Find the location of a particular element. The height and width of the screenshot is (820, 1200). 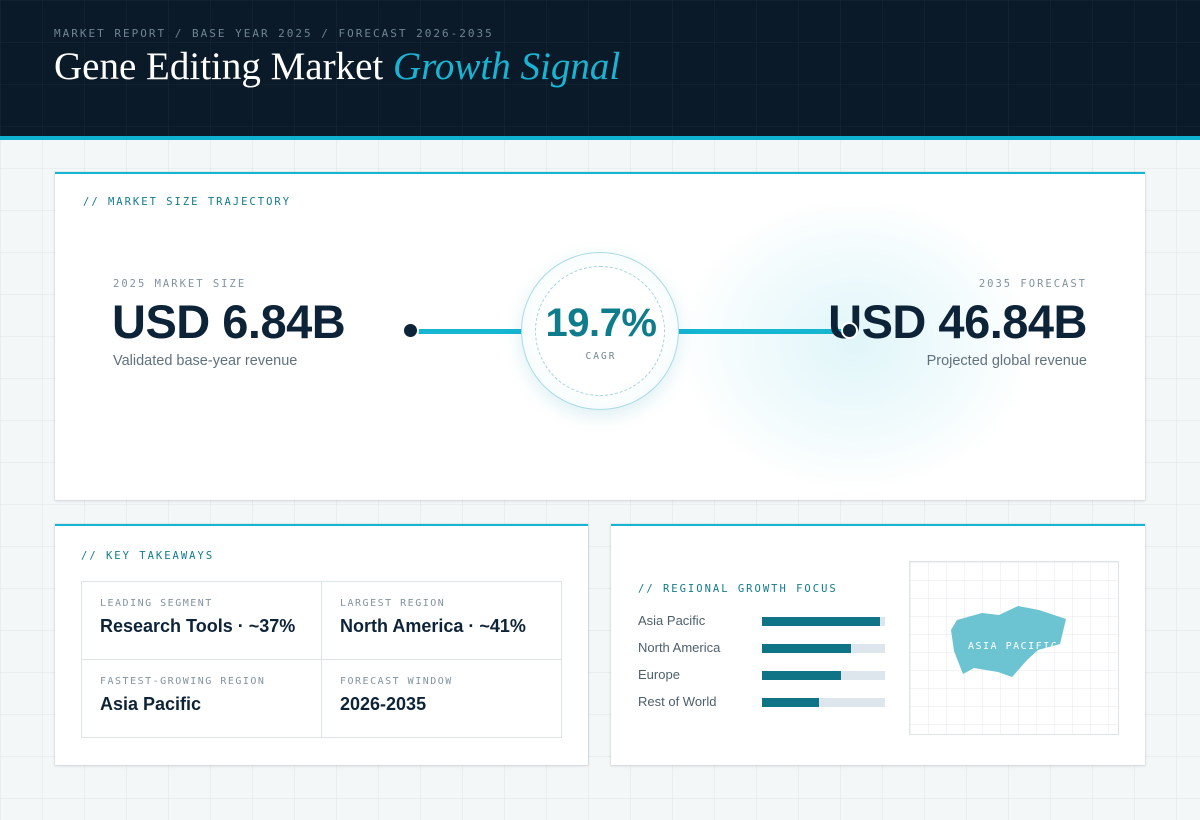

region-name: North America is located at coordinates (679, 647).